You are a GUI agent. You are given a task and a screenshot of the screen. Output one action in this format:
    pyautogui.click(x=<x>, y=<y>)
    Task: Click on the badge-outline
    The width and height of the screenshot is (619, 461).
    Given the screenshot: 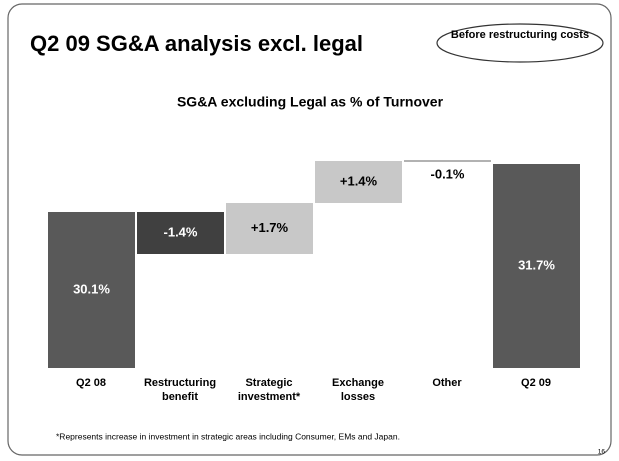 What is the action you would take?
    pyautogui.click(x=520, y=43)
    